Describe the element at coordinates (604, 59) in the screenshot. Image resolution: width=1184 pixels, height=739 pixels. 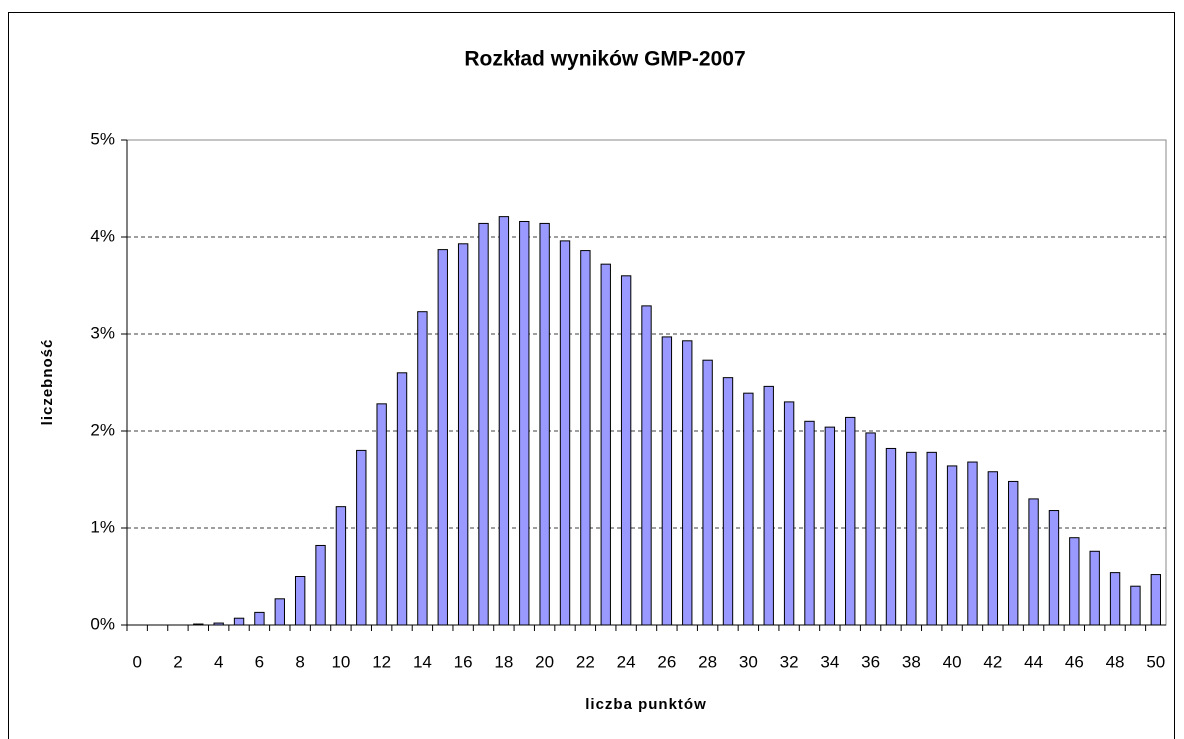
I see `chart-title: Rozkład wyników GMP-2007` at that location.